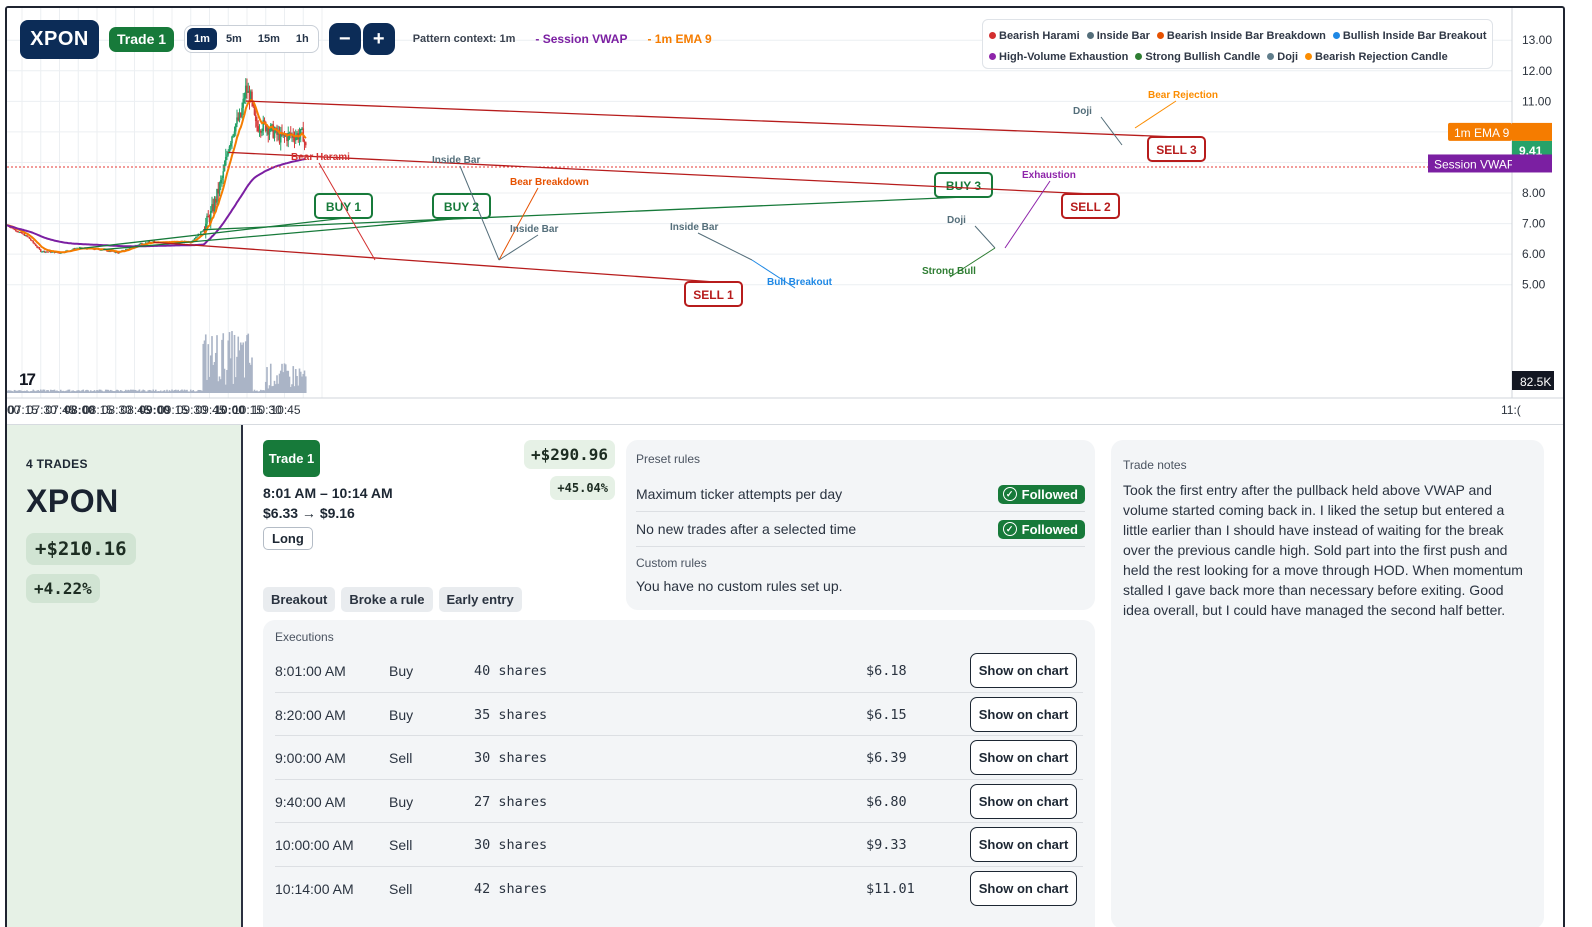 The image size is (1592, 927). What do you see at coordinates (1533, 380) in the screenshot?
I see `volume-badge` at bounding box center [1533, 380].